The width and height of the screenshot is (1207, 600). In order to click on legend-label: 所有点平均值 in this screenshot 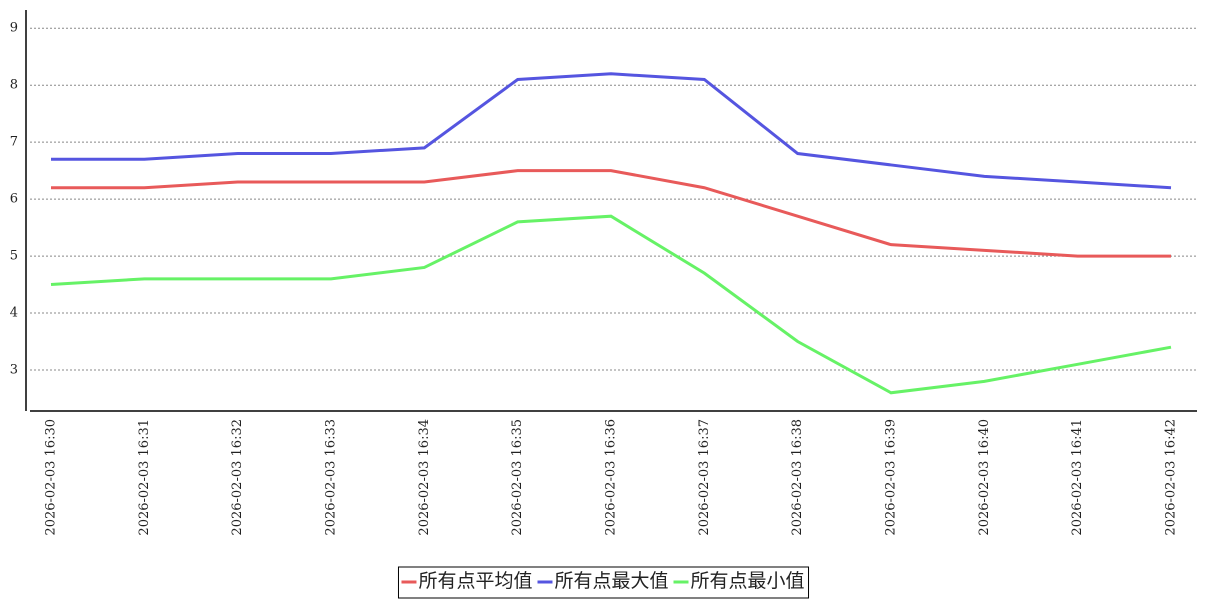, I will do `click(475, 581)`.